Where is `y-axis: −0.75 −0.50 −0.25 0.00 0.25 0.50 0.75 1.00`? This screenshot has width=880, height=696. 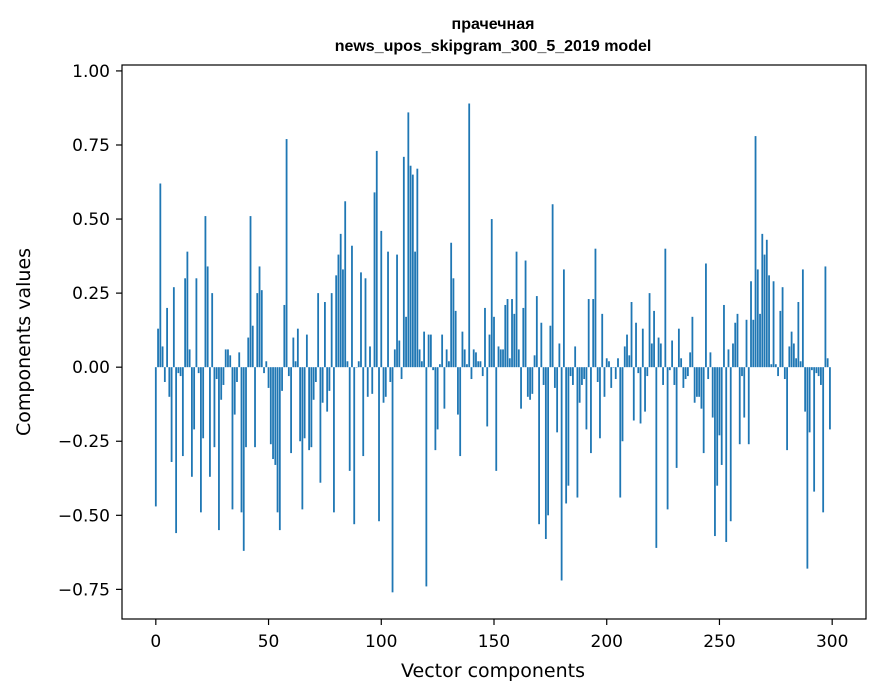 y-axis: −0.75 −0.50 −0.25 0.00 0.25 0.50 0.75 1.00 is located at coordinates (90, 331).